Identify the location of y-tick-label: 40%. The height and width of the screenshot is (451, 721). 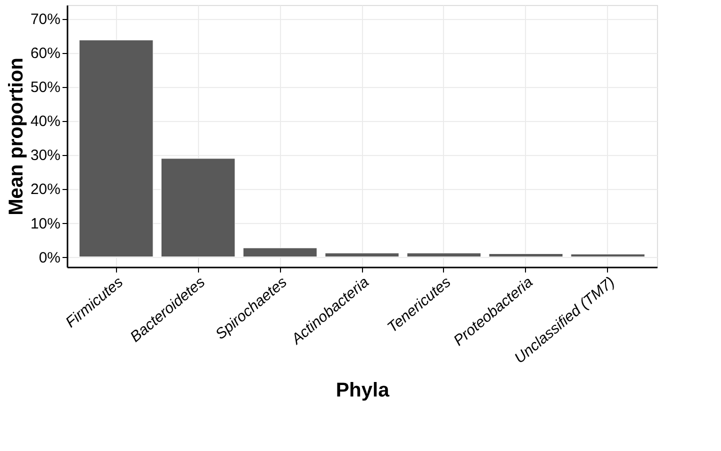
(45, 121).